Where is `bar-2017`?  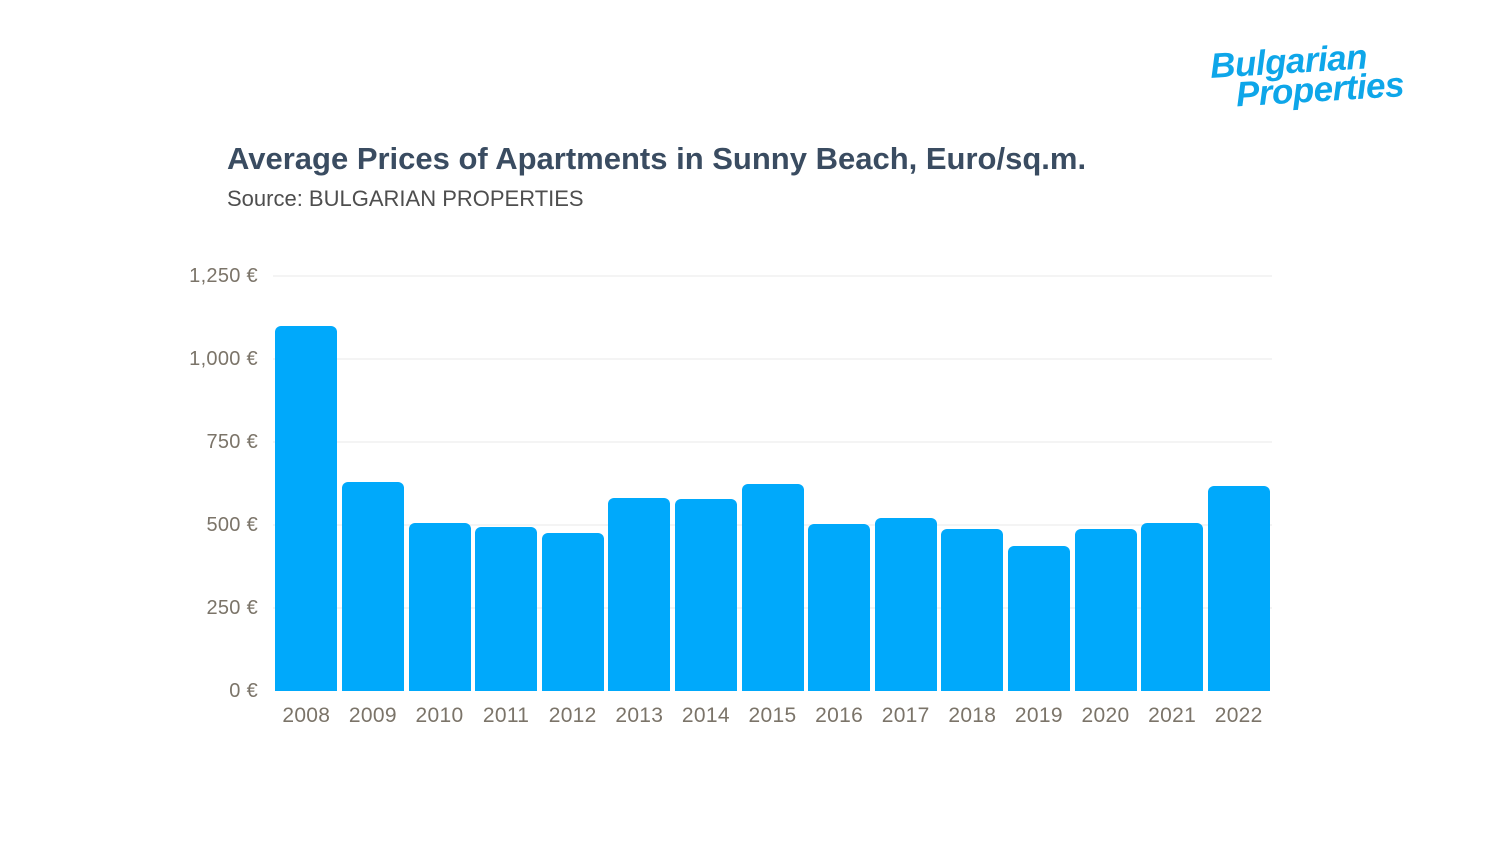 bar-2017 is located at coordinates (905, 604).